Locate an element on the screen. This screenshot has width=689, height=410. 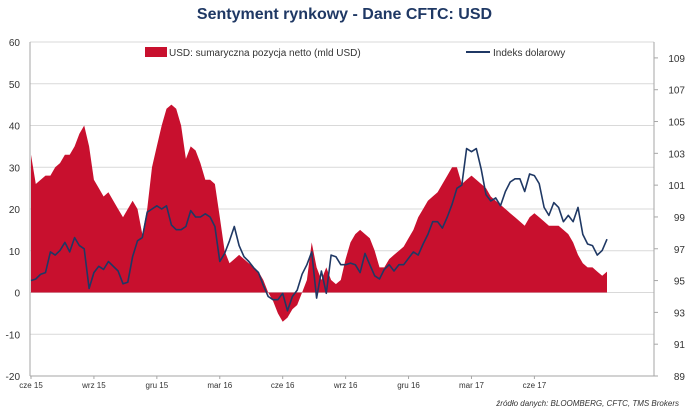
x-tick-label: cze 15 is located at coordinates (31, 385).